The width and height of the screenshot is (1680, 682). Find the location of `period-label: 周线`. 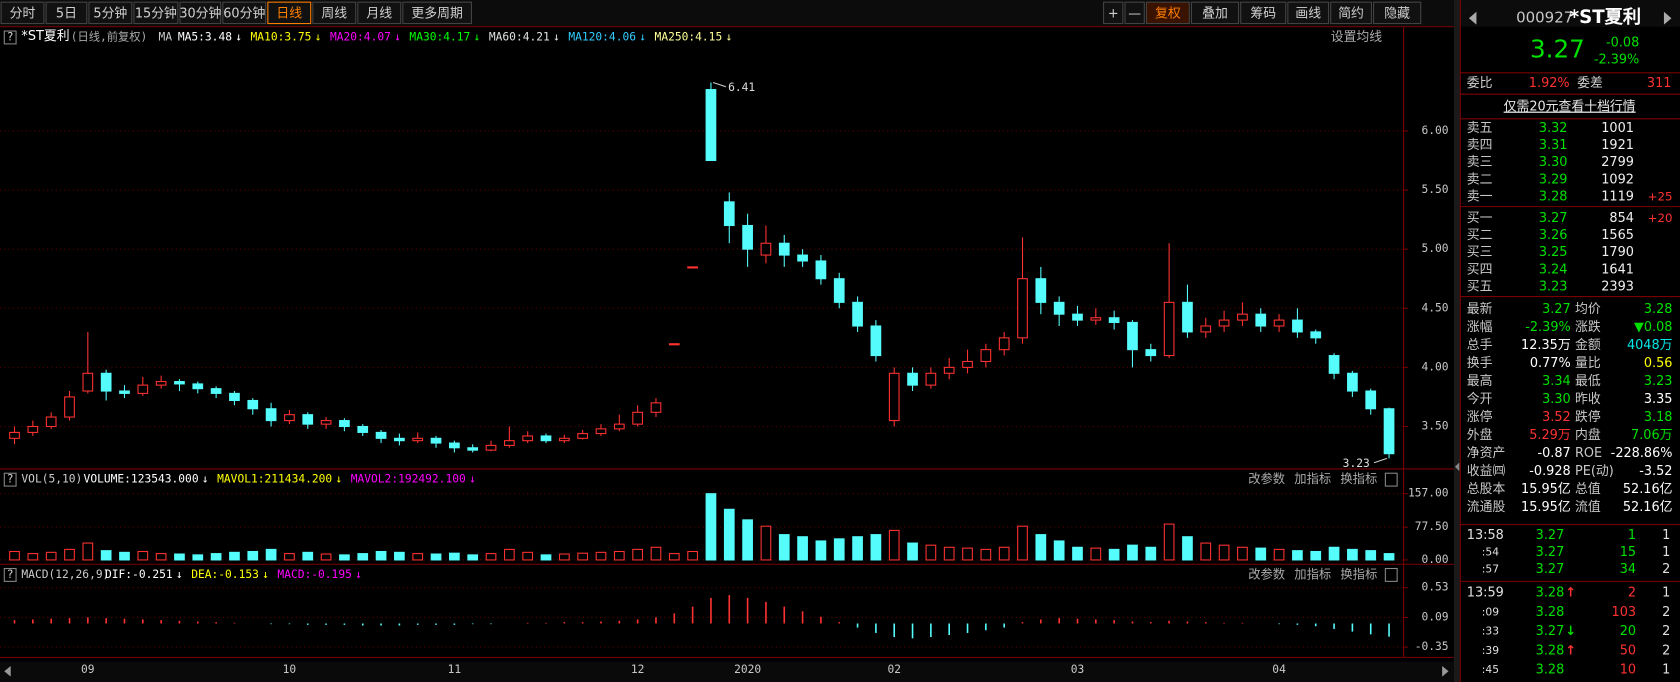

period-label: 周线 is located at coordinates (334, 13).